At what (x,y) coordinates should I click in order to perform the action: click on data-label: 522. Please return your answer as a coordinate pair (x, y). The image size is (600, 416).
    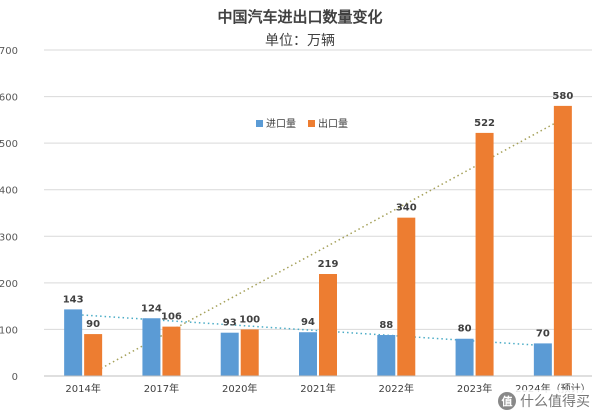
    Looking at the image, I should click on (484, 123).